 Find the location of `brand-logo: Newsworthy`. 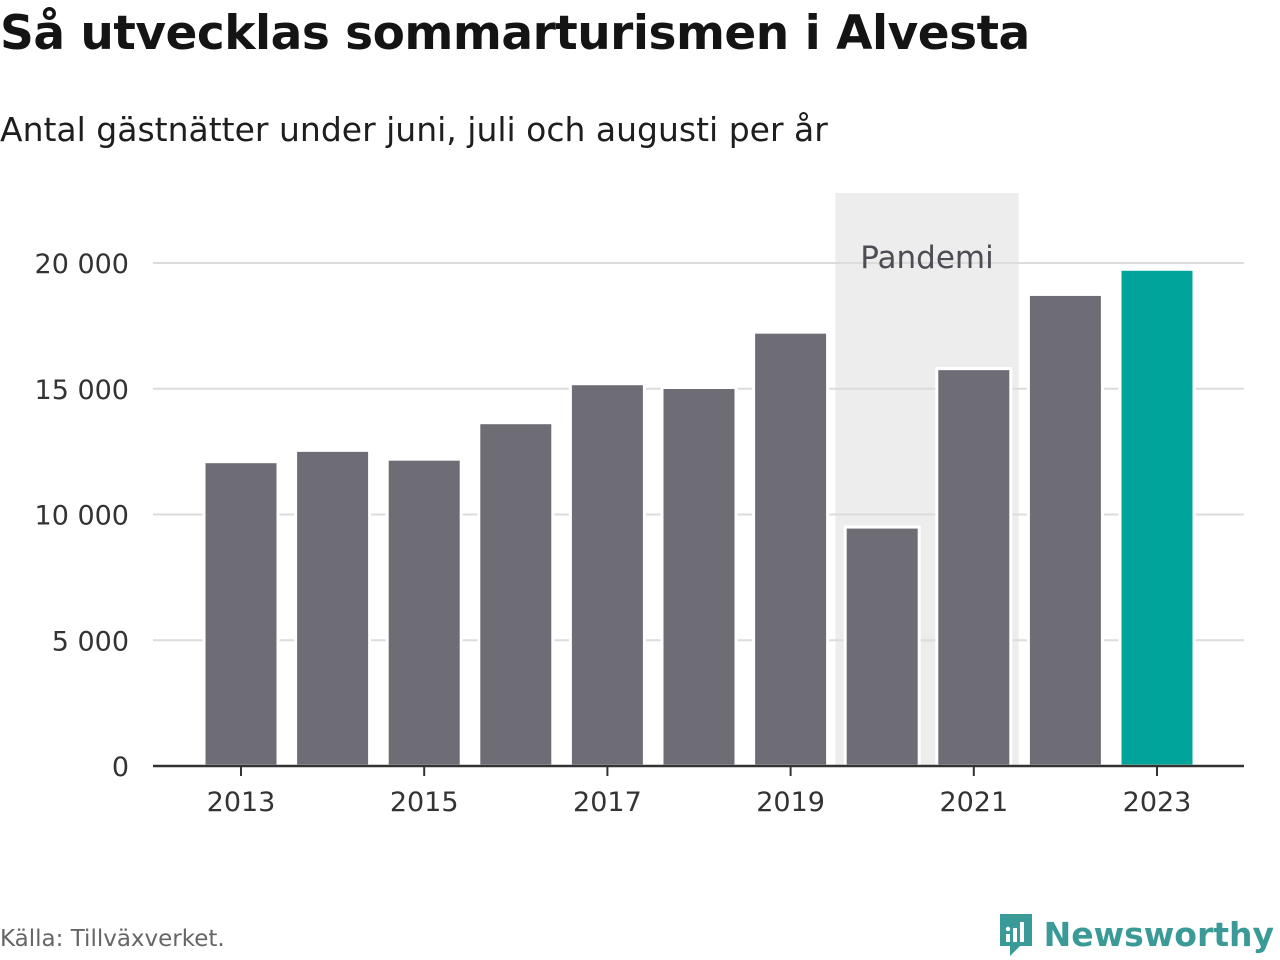

brand-logo: Newsworthy is located at coordinates (1135, 934).